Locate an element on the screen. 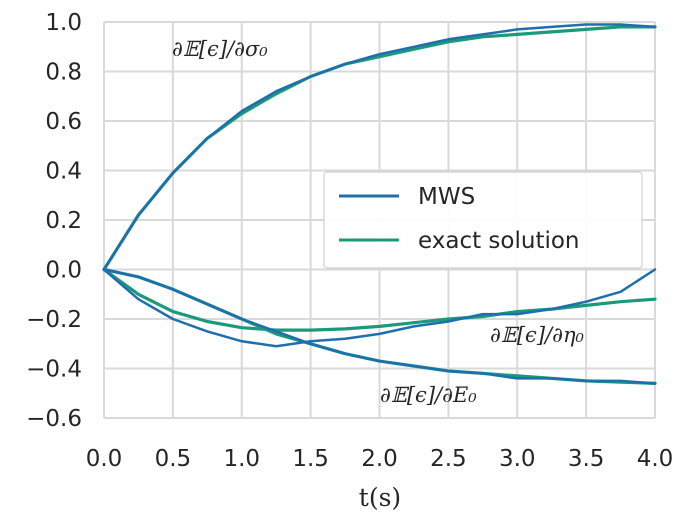  y-tick-labels: 1.0 0.8 0.6 0.4 0.2 0.0 −0.2 −0.4 −0.6 is located at coordinates (54, 221).